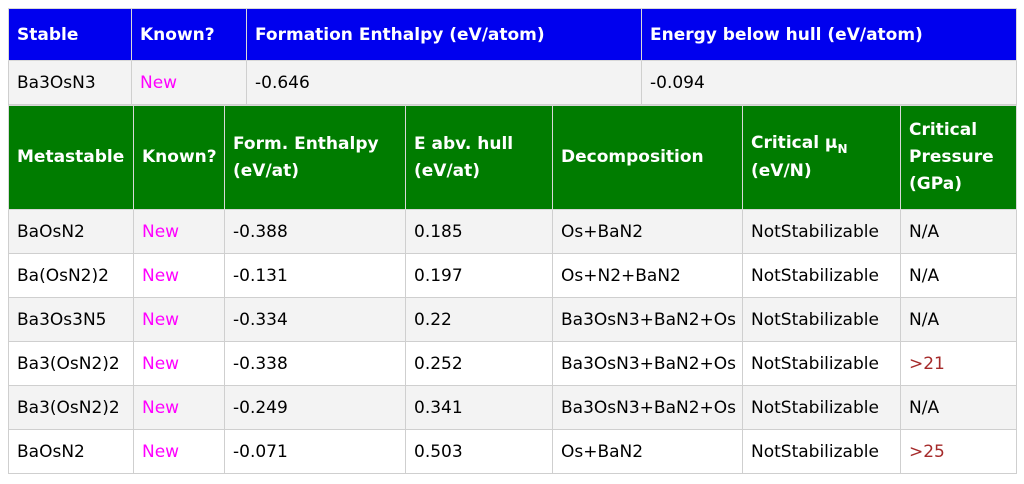 The height and width of the screenshot is (484, 1024). I want to click on form-enthalpy-cell: -0.071, so click(315, 451).